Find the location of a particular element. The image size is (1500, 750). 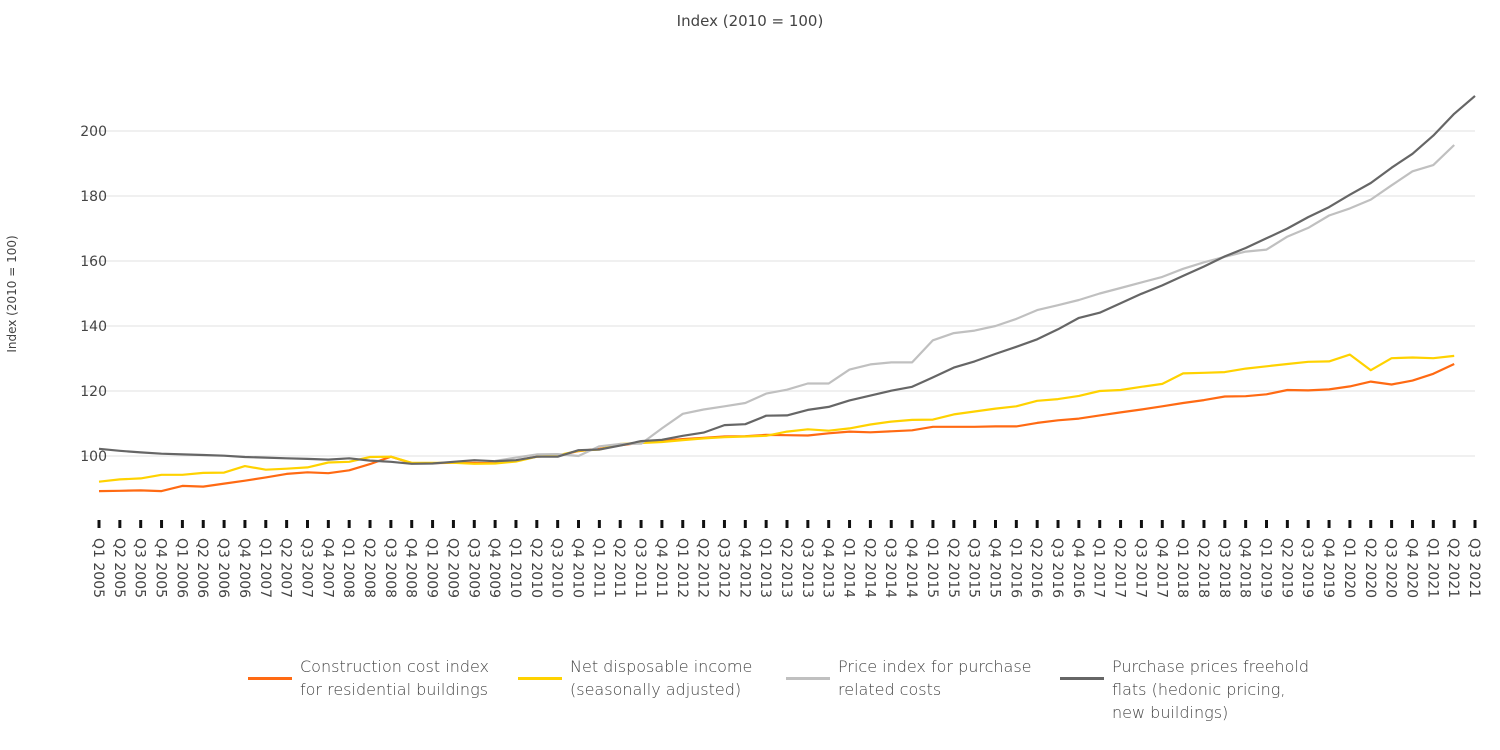

x-tick-label: Q3 2017 is located at coordinates (1140, 568).